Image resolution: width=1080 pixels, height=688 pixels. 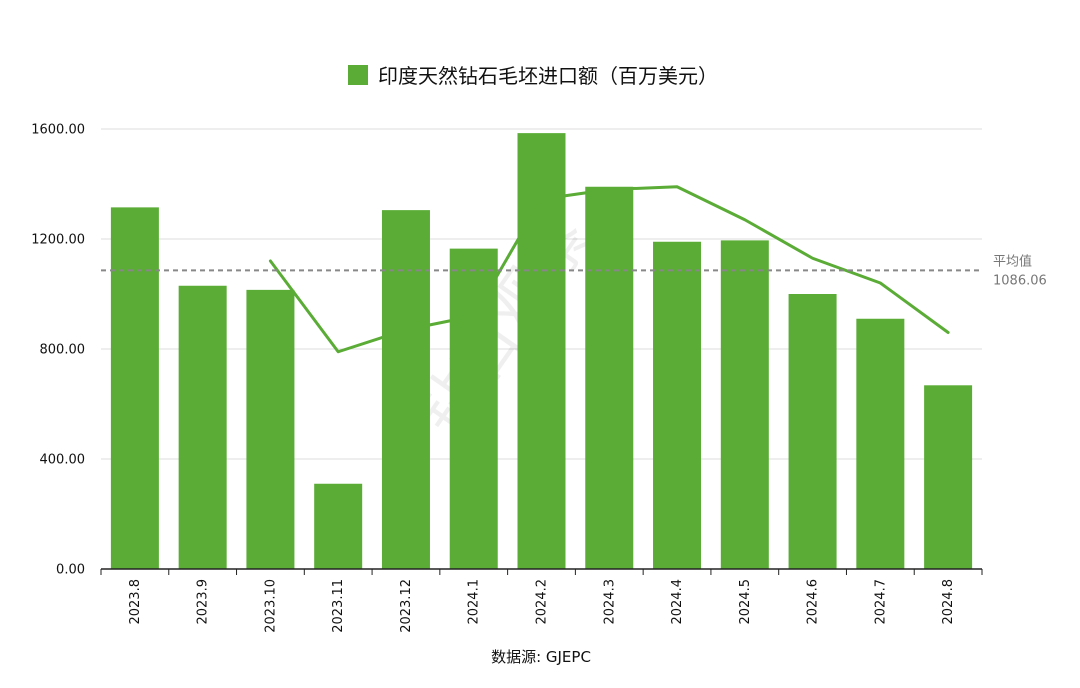 What do you see at coordinates (948, 602) in the screenshot?
I see `x-tick-label: 2024.8` at bounding box center [948, 602].